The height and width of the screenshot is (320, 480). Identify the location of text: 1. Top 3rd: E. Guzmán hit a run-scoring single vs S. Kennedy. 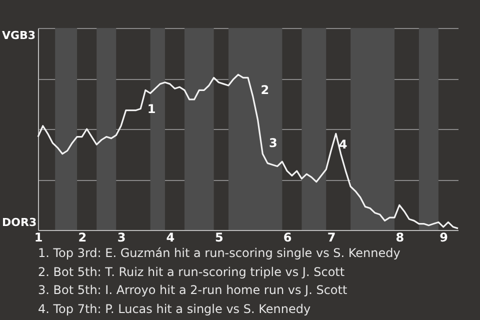
(219, 253).